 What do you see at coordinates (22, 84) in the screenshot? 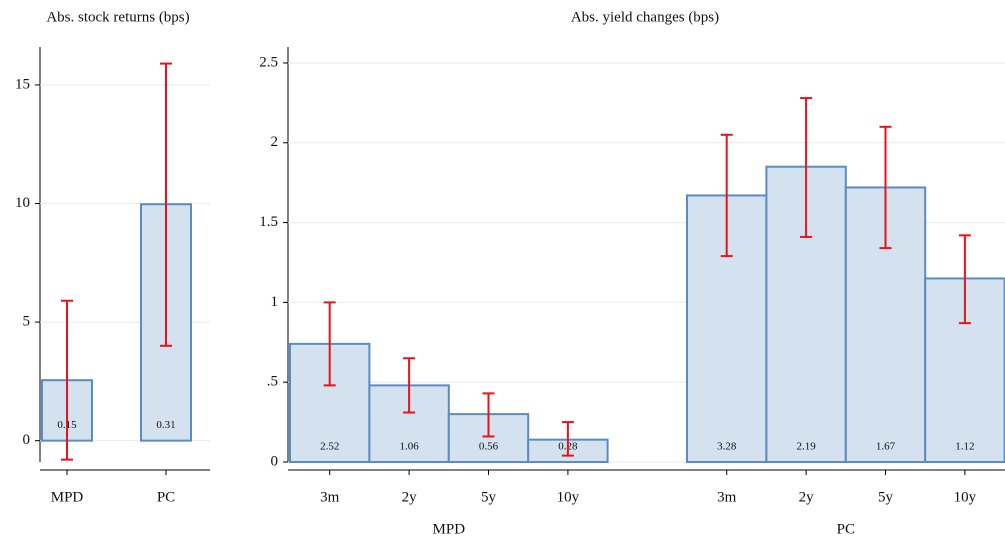
I see `y-tick-label: 15` at bounding box center [22, 84].